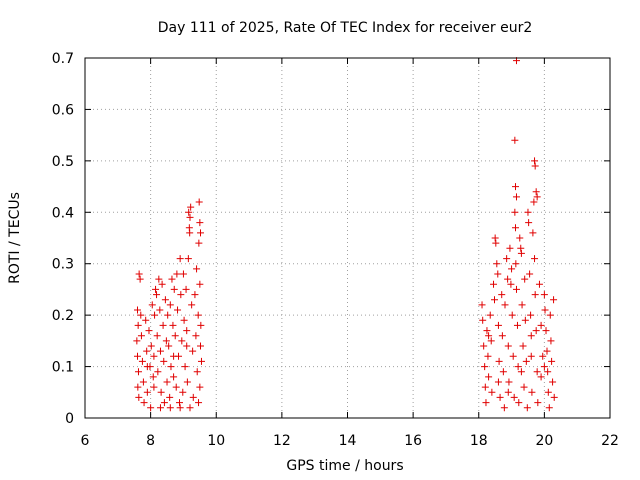 The height and width of the screenshot is (480, 640). What do you see at coordinates (63, 213) in the screenshot?
I see `y-tick-label: 0.4` at bounding box center [63, 213].